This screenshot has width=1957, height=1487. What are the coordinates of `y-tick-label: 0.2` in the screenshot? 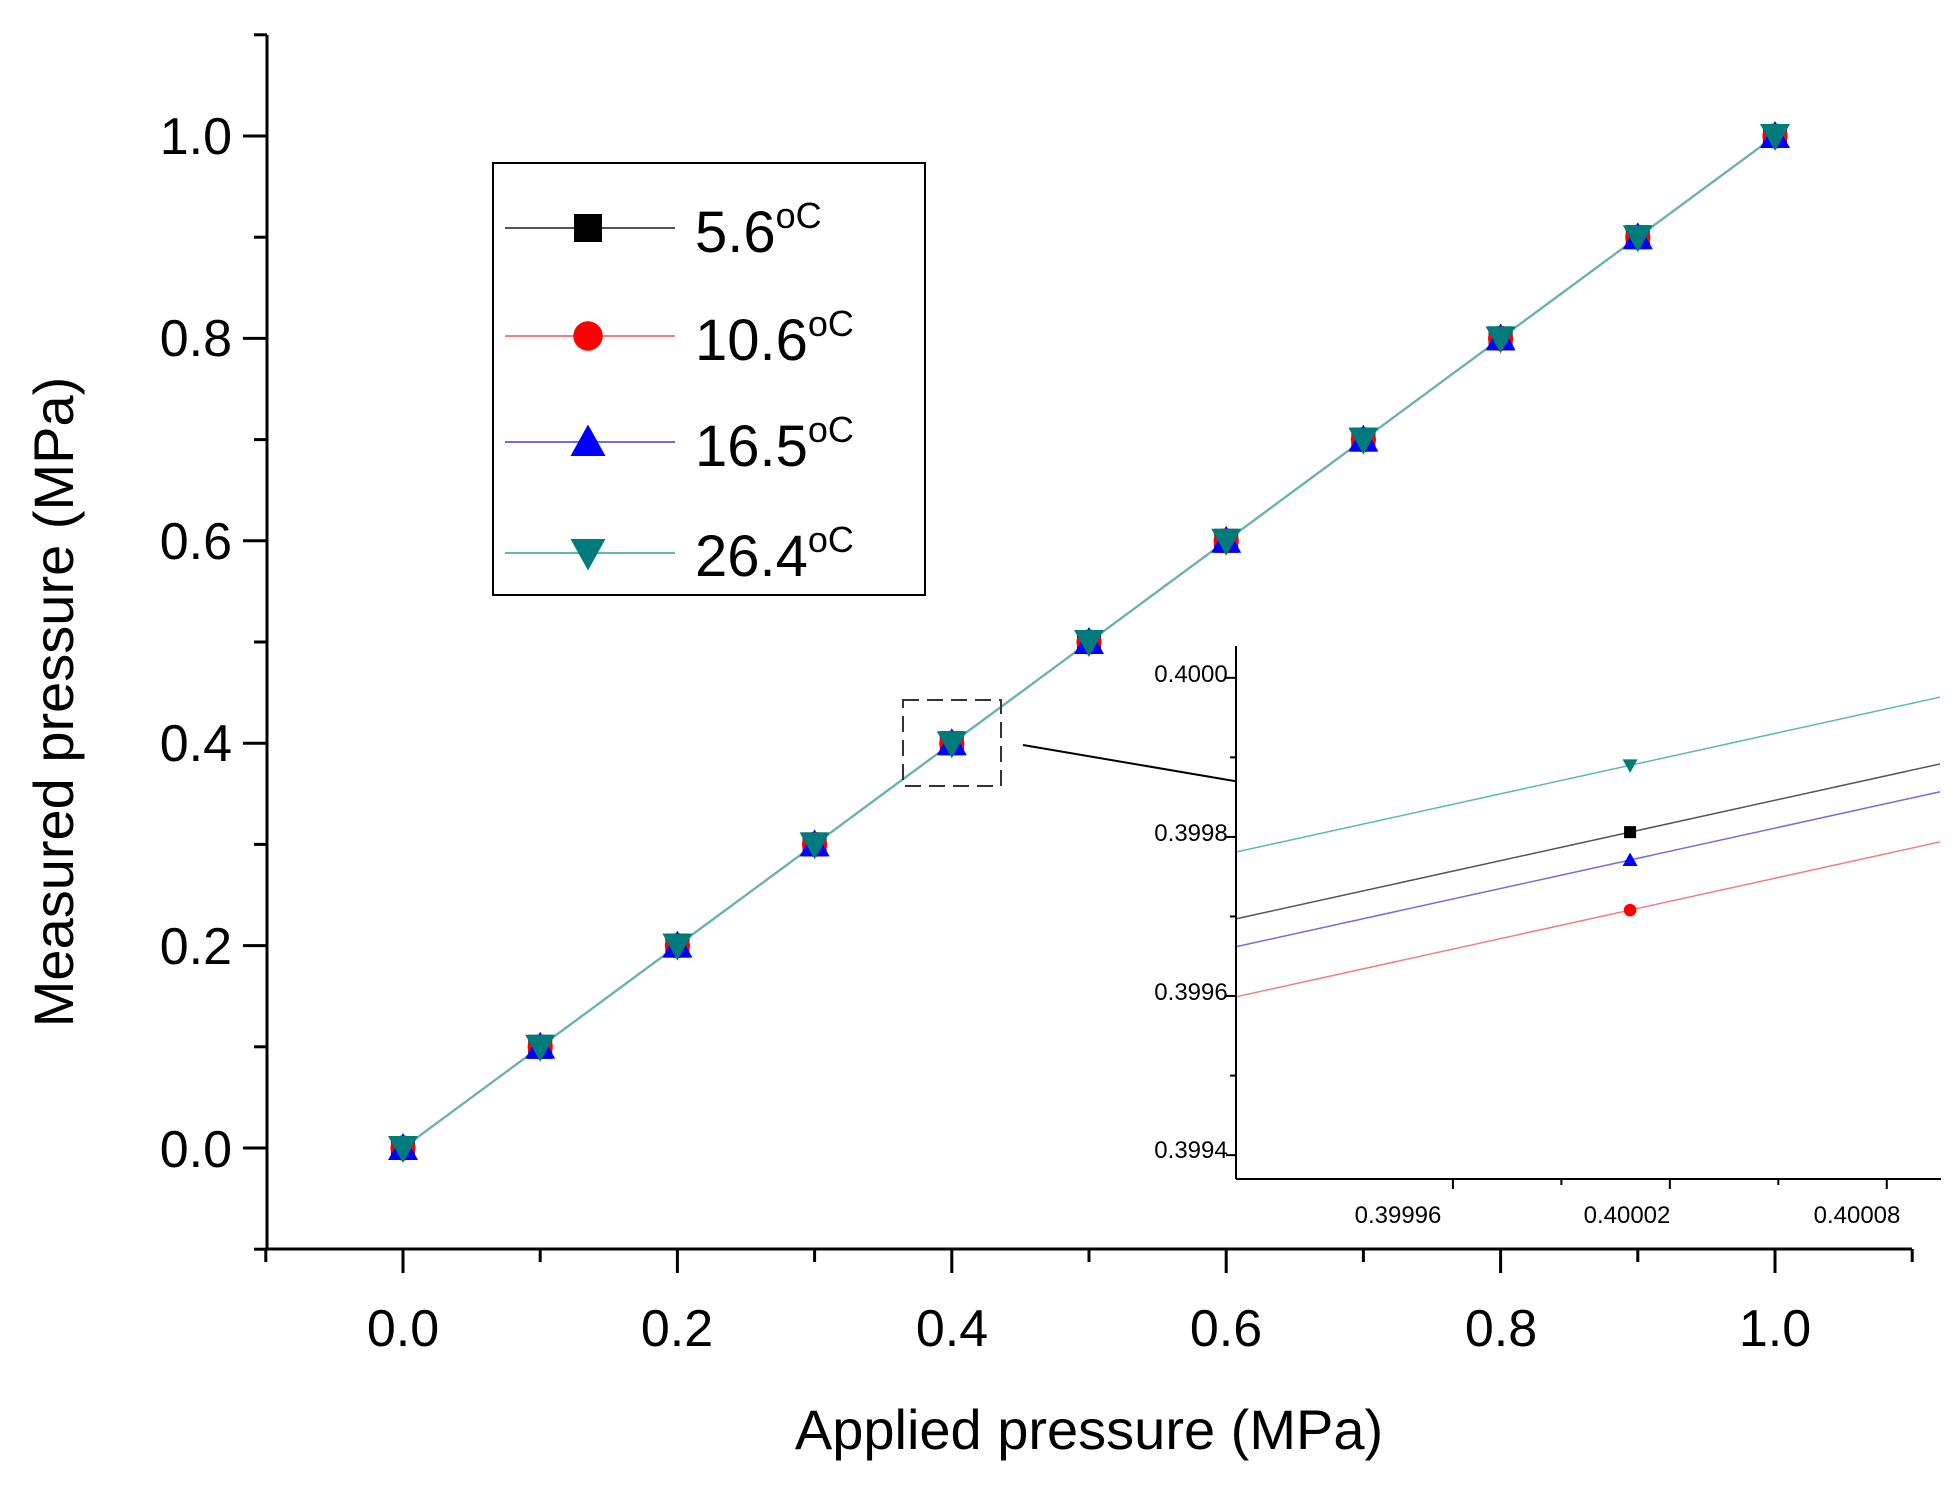 It's located at (196, 947).